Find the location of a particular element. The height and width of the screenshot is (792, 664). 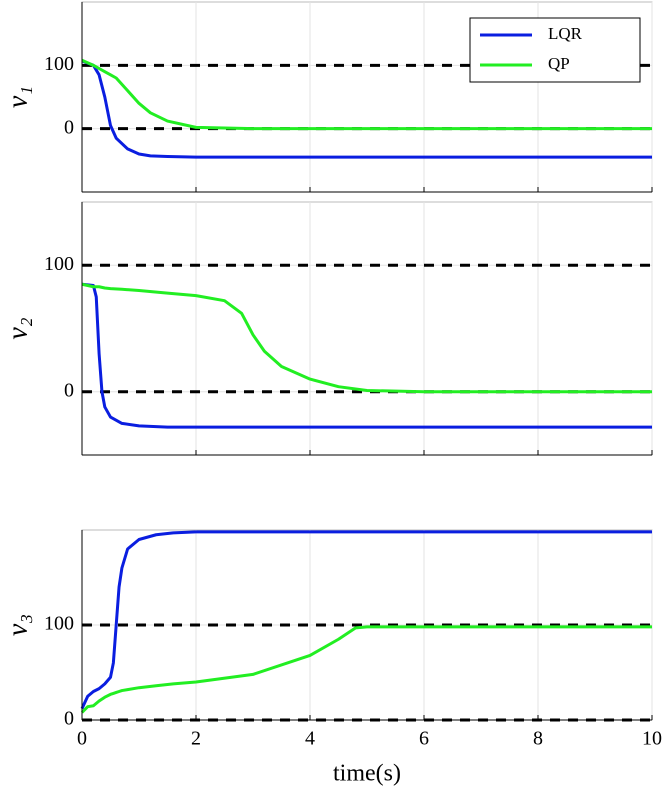

legend-label: QP is located at coordinates (559, 63).